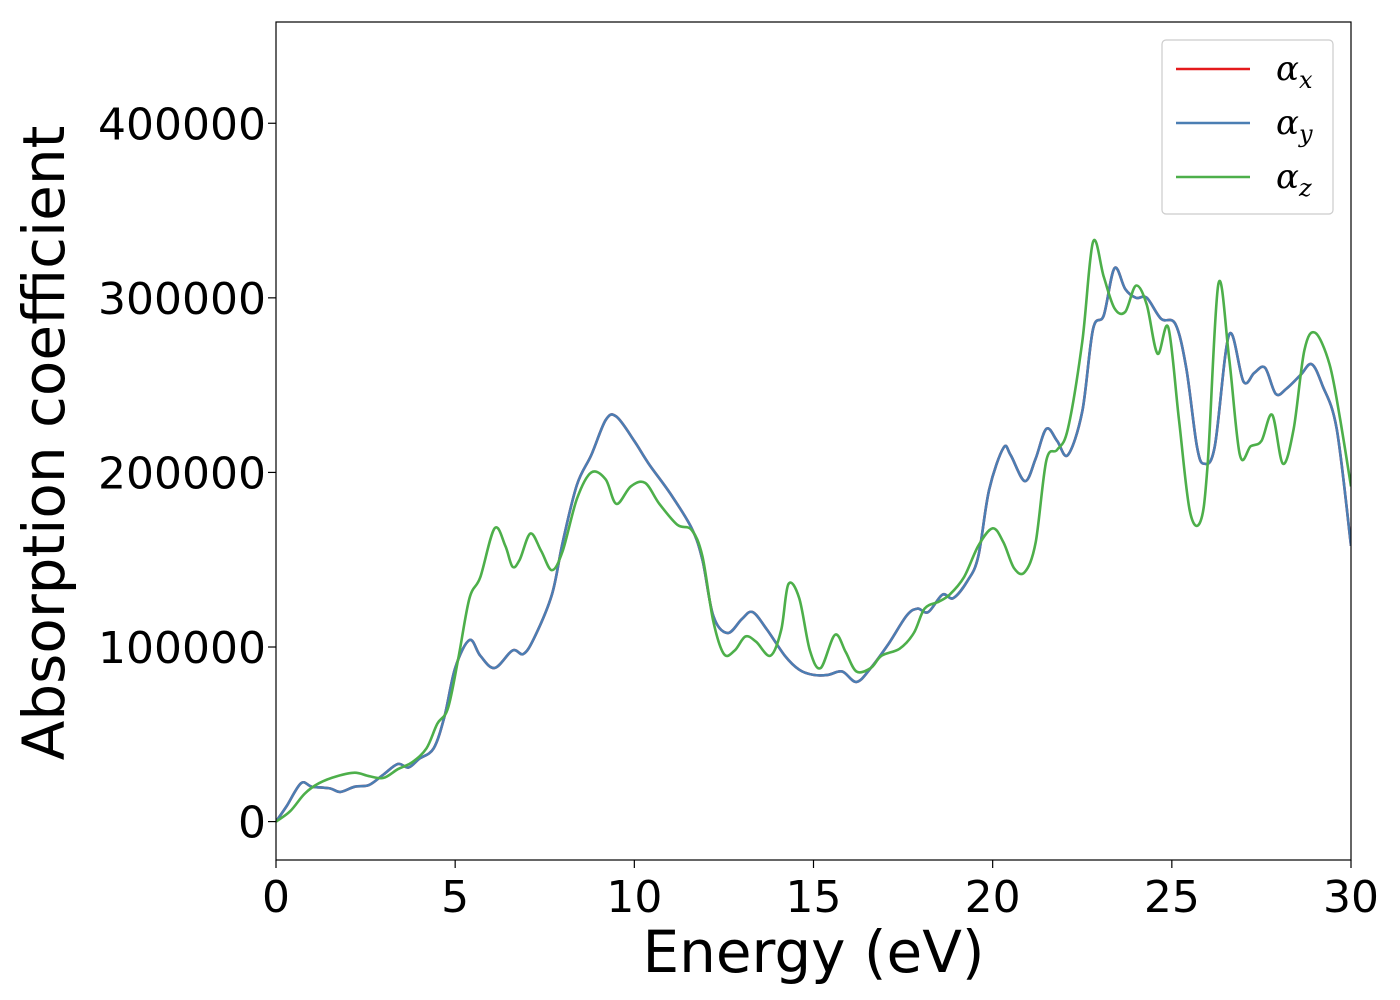 This screenshot has width=1400, height=1000. Describe the element at coordinates (182, 473) in the screenshot. I see `y-tick-label: 200000` at that location.